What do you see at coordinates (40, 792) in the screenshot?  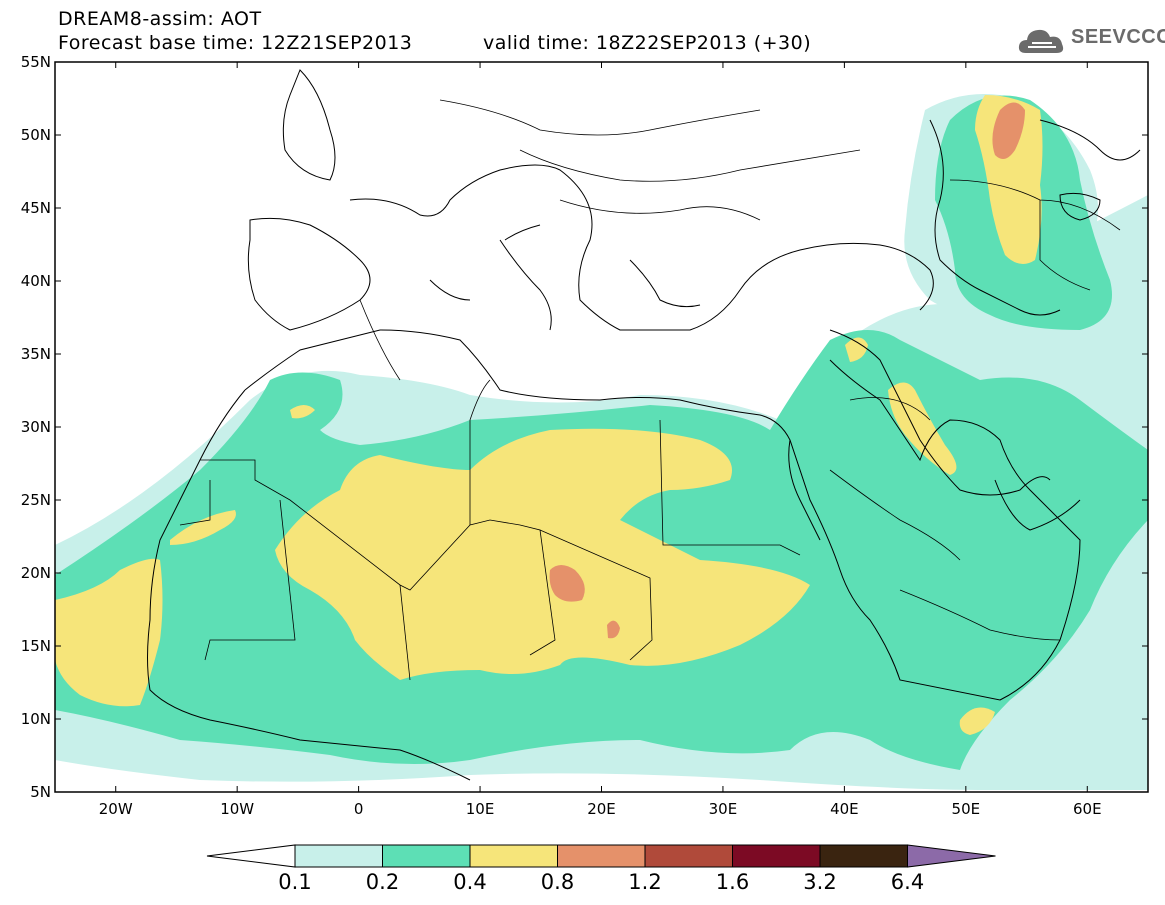 I see `lat-tick-label: 5N` at bounding box center [40, 792].